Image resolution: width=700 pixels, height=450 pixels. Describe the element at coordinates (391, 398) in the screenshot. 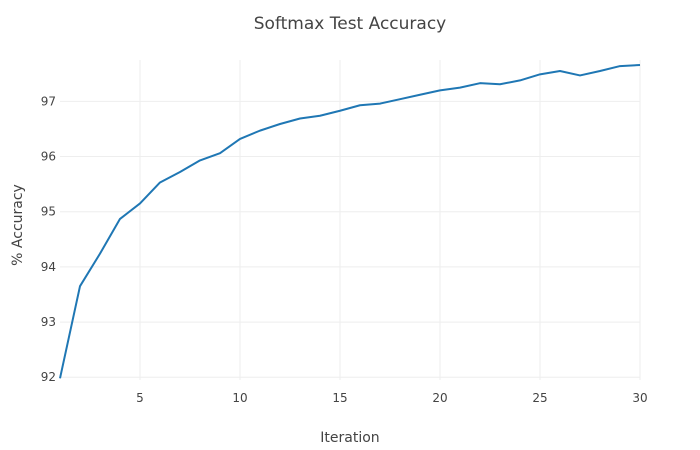

I see `x-axis-ticks: 5 10 15 20 25 30` at that location.